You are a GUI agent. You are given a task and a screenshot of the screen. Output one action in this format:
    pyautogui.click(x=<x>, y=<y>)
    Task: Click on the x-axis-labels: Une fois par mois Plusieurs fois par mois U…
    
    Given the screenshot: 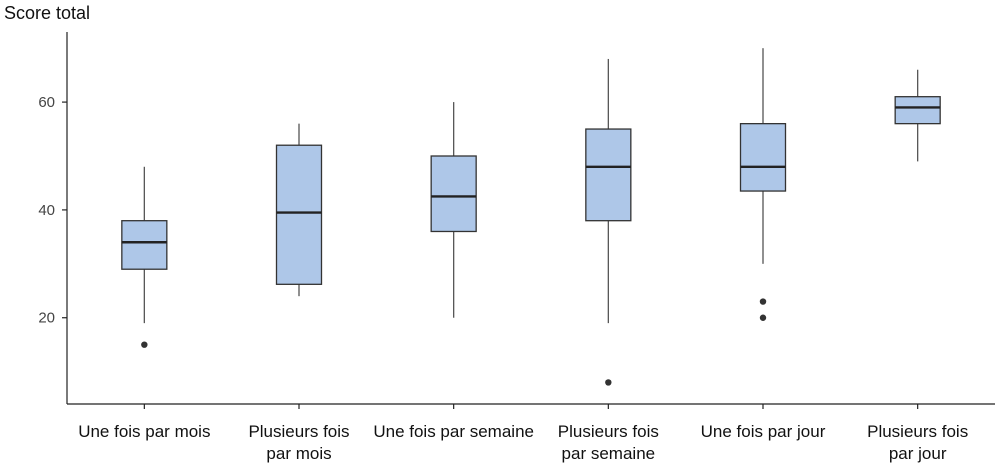 What is the action you would take?
    pyautogui.click(x=523, y=442)
    